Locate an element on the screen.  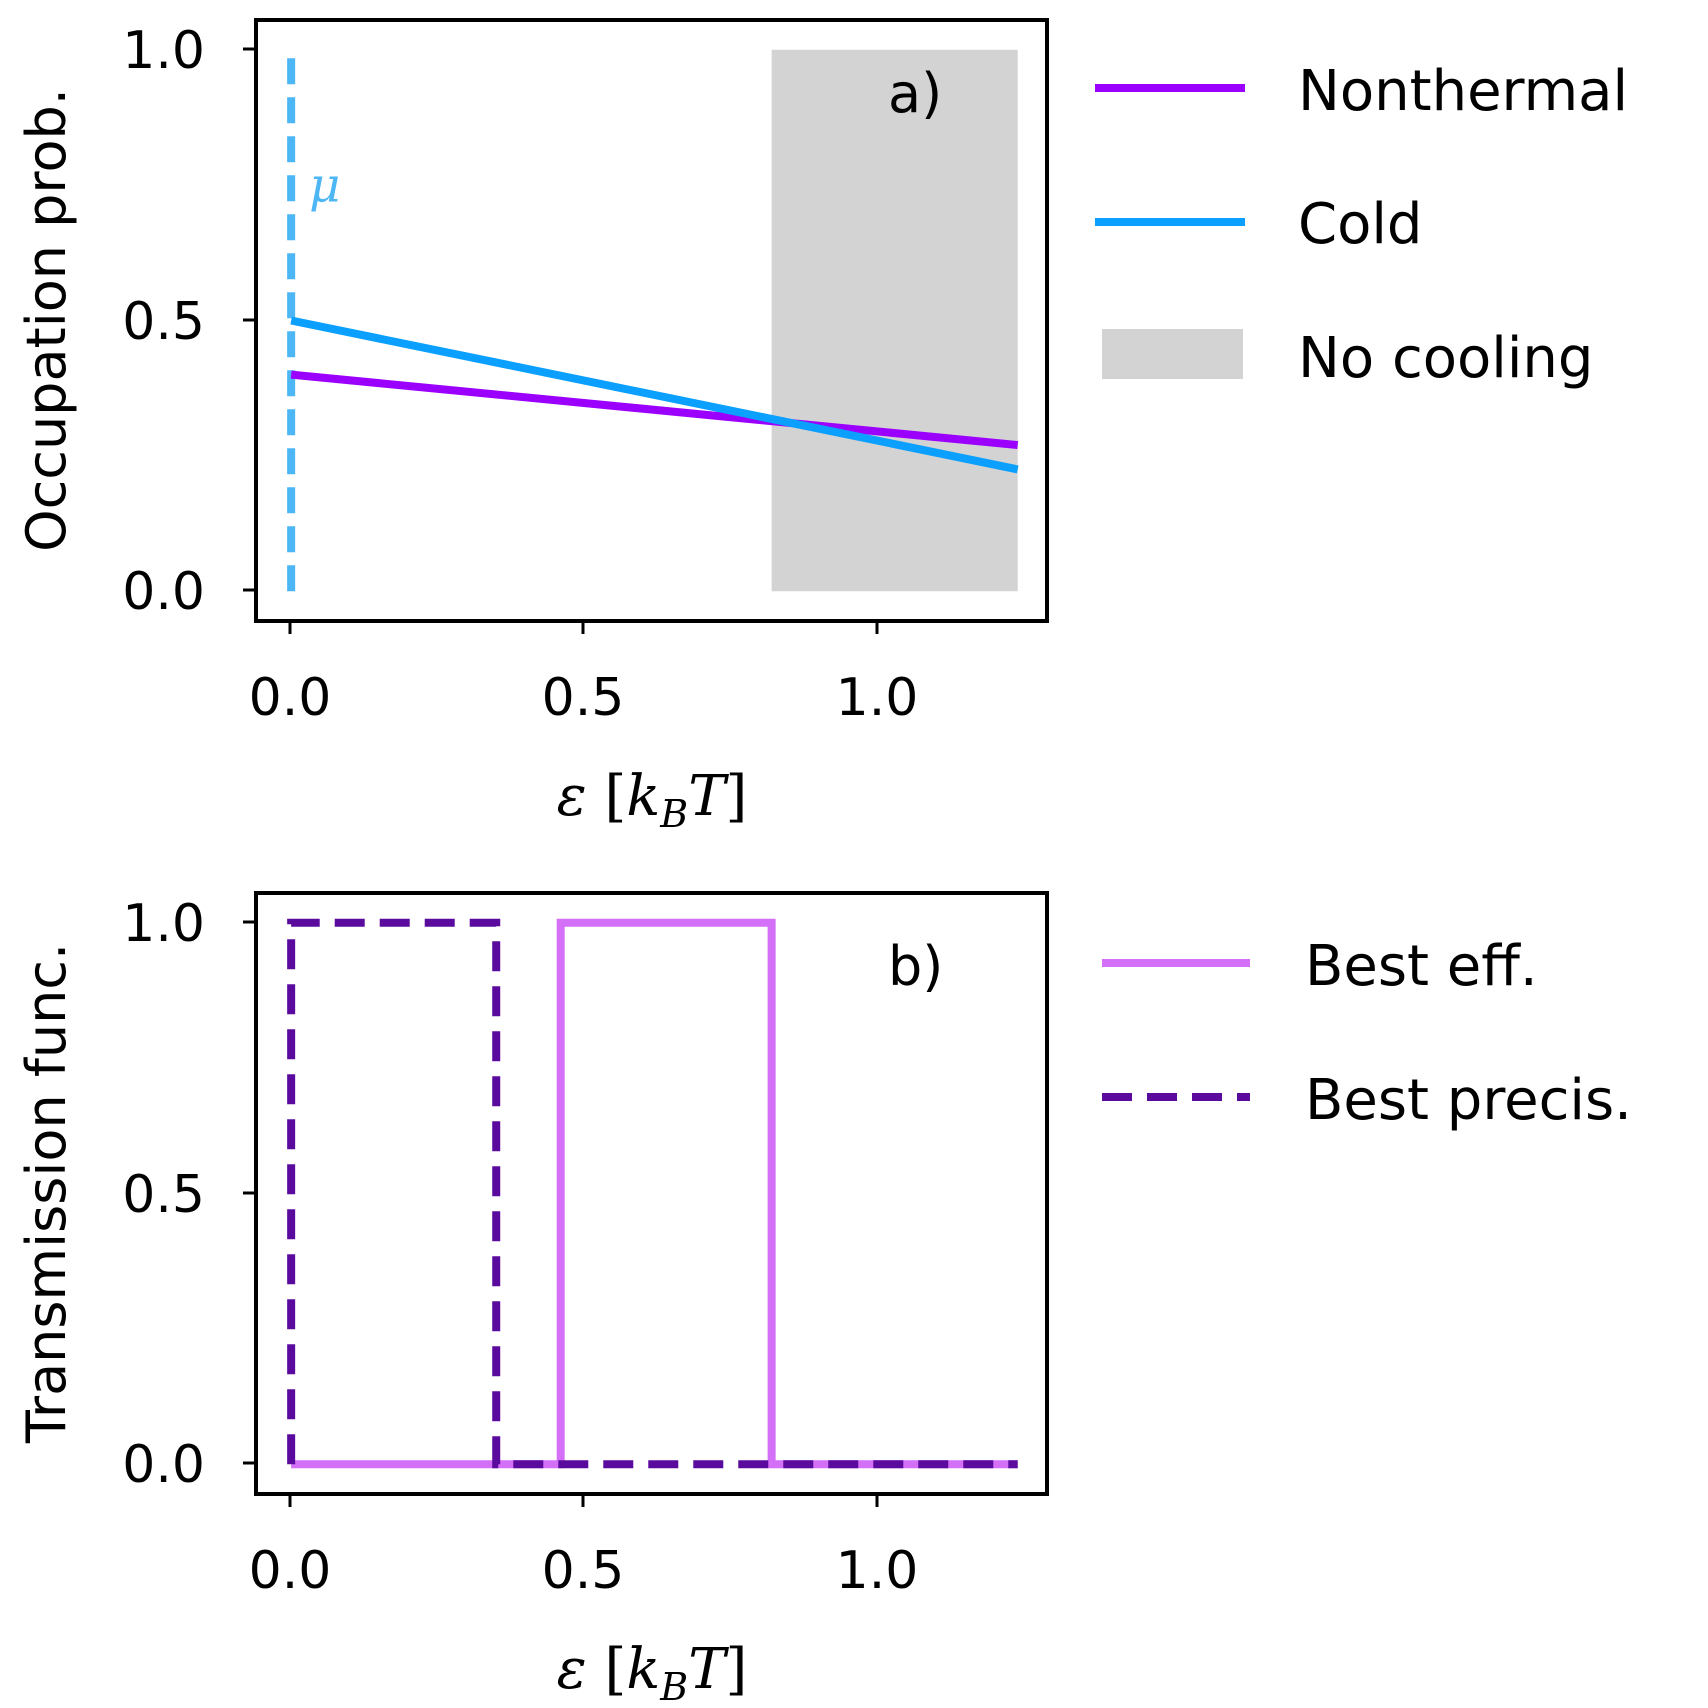
legend-swatch-no-cooling is located at coordinates (1172, 354).